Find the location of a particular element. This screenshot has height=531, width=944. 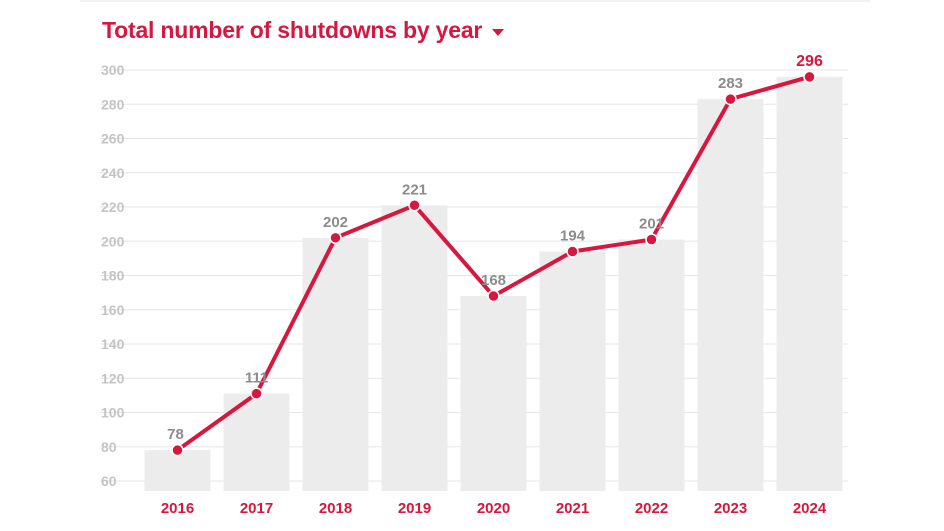

y-tick-label: 280 is located at coordinates (113, 104).